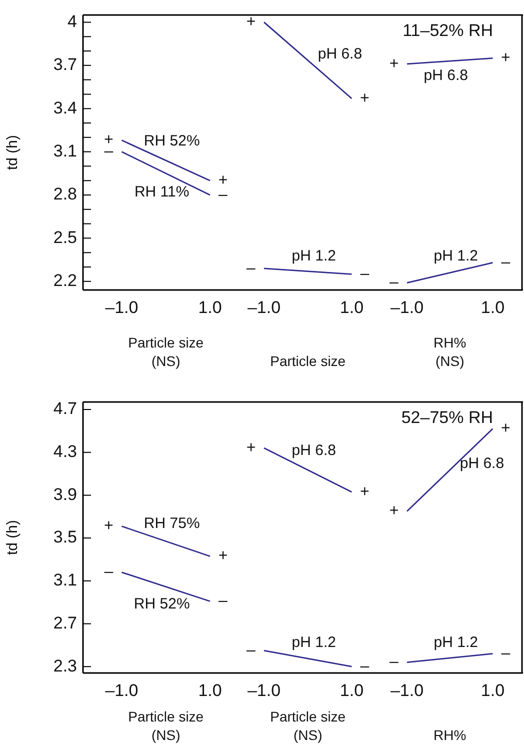 This screenshot has width=524, height=749. I want to click on chart-title: 11–52% RH, so click(447, 30).